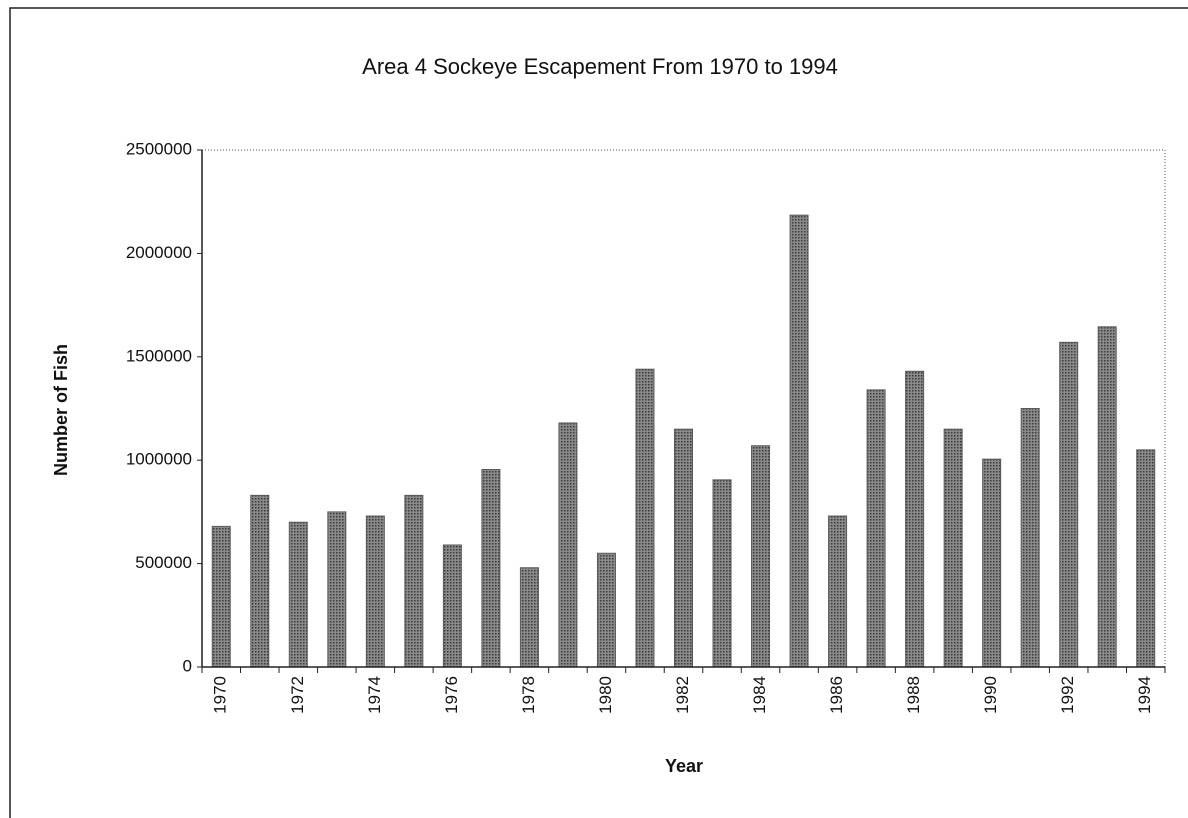 The image size is (1188, 818). What do you see at coordinates (1144, 695) in the screenshot?
I see `x-tick-label: 1994` at bounding box center [1144, 695].